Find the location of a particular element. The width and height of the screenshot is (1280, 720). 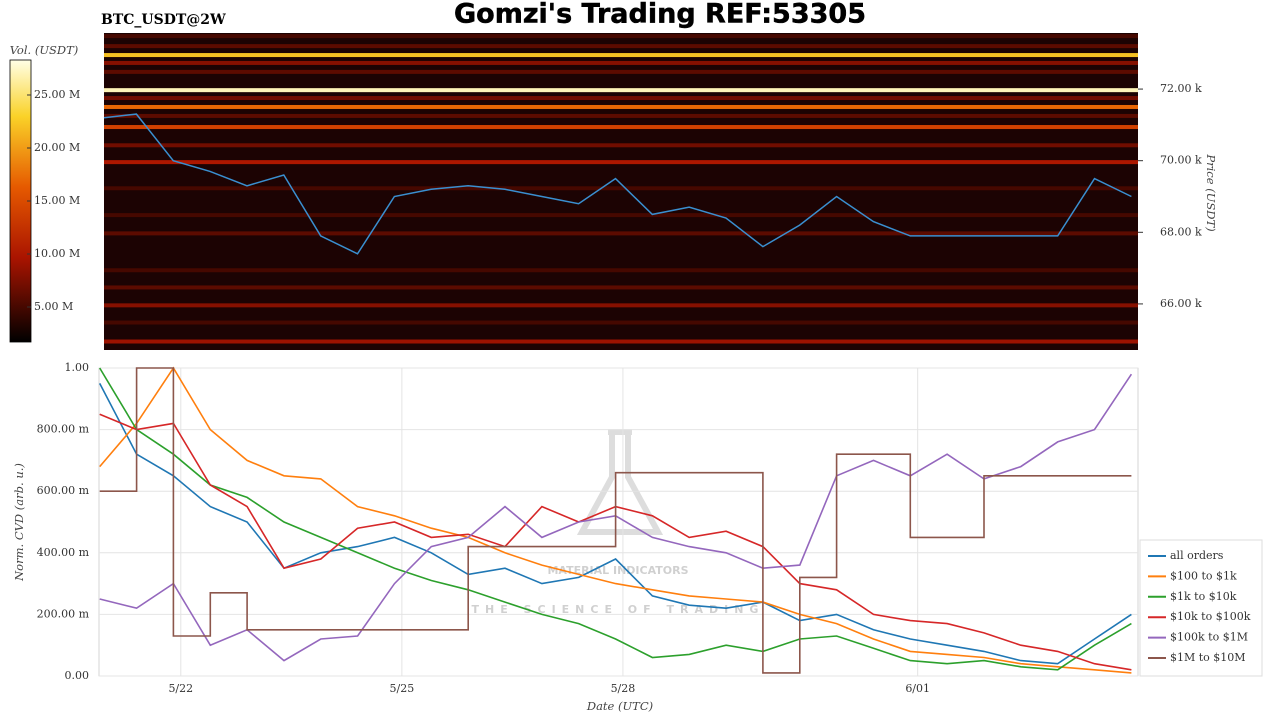

legend-label: $1M to $10M is located at coordinates (1208, 657).